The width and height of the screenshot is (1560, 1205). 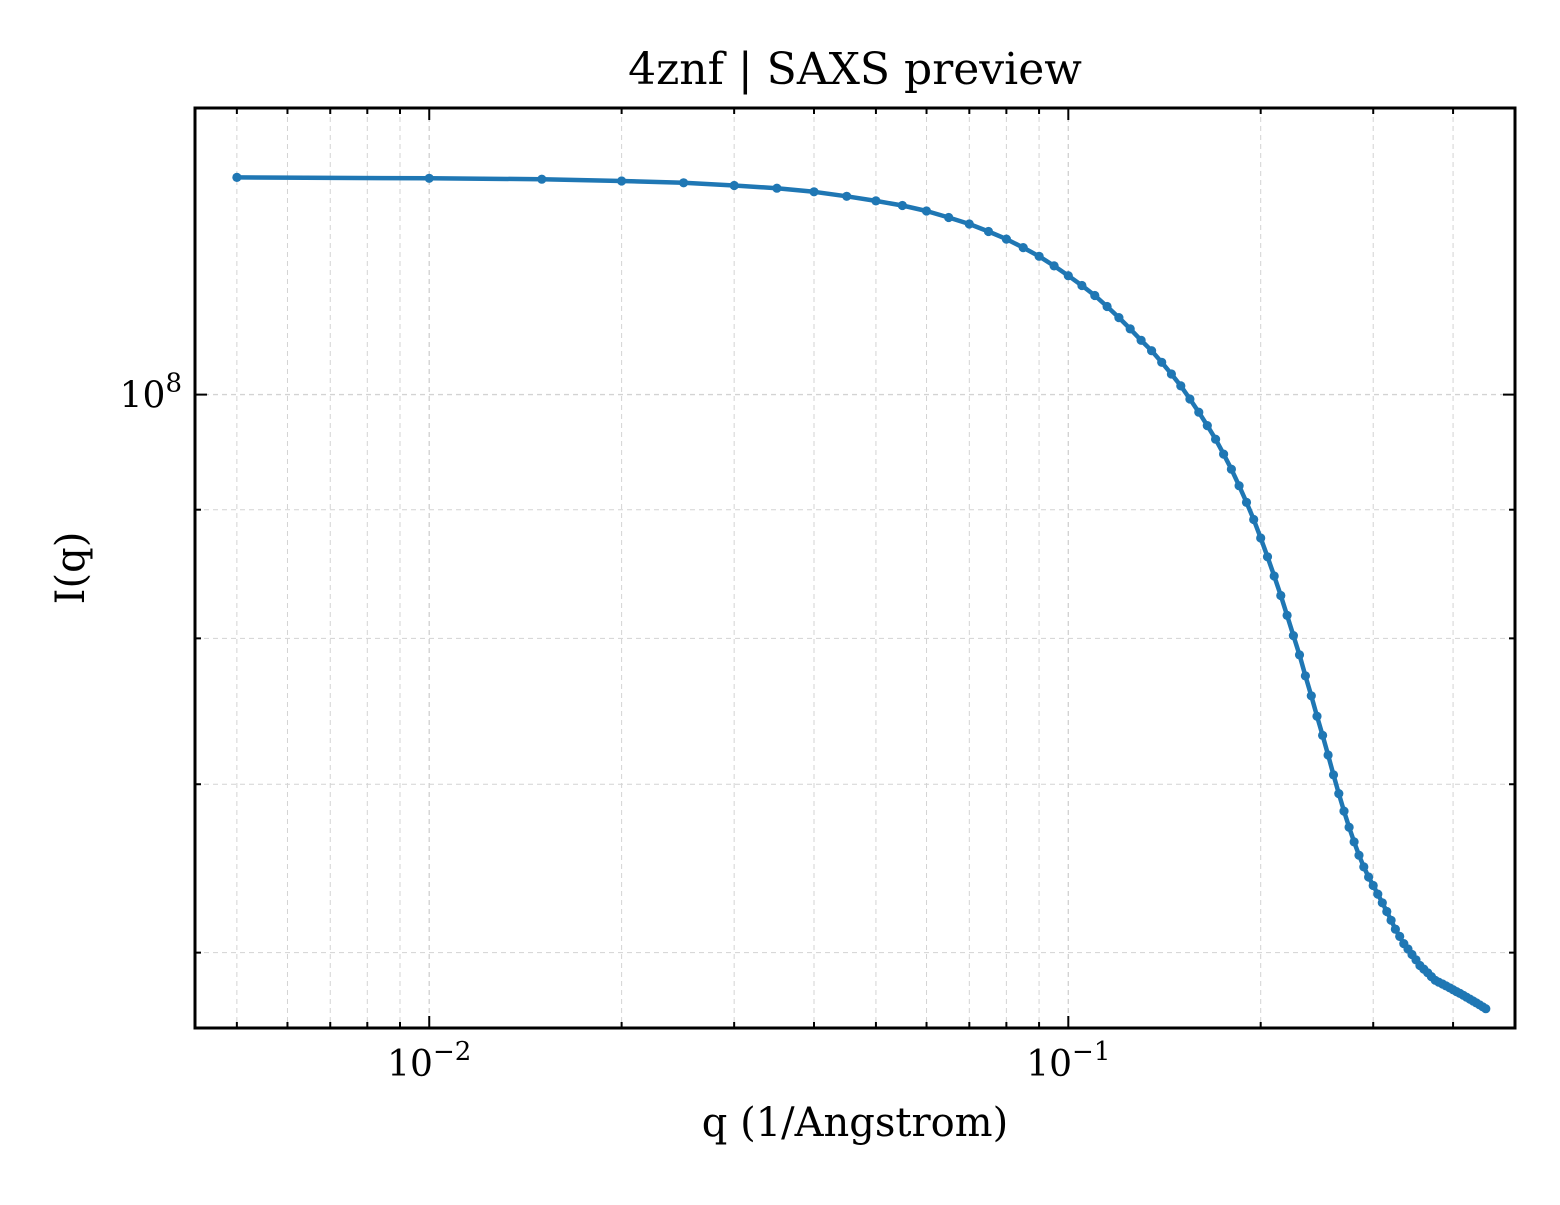 I want to click on x-tick-label: 10⁻², so click(x=429, y=1061).